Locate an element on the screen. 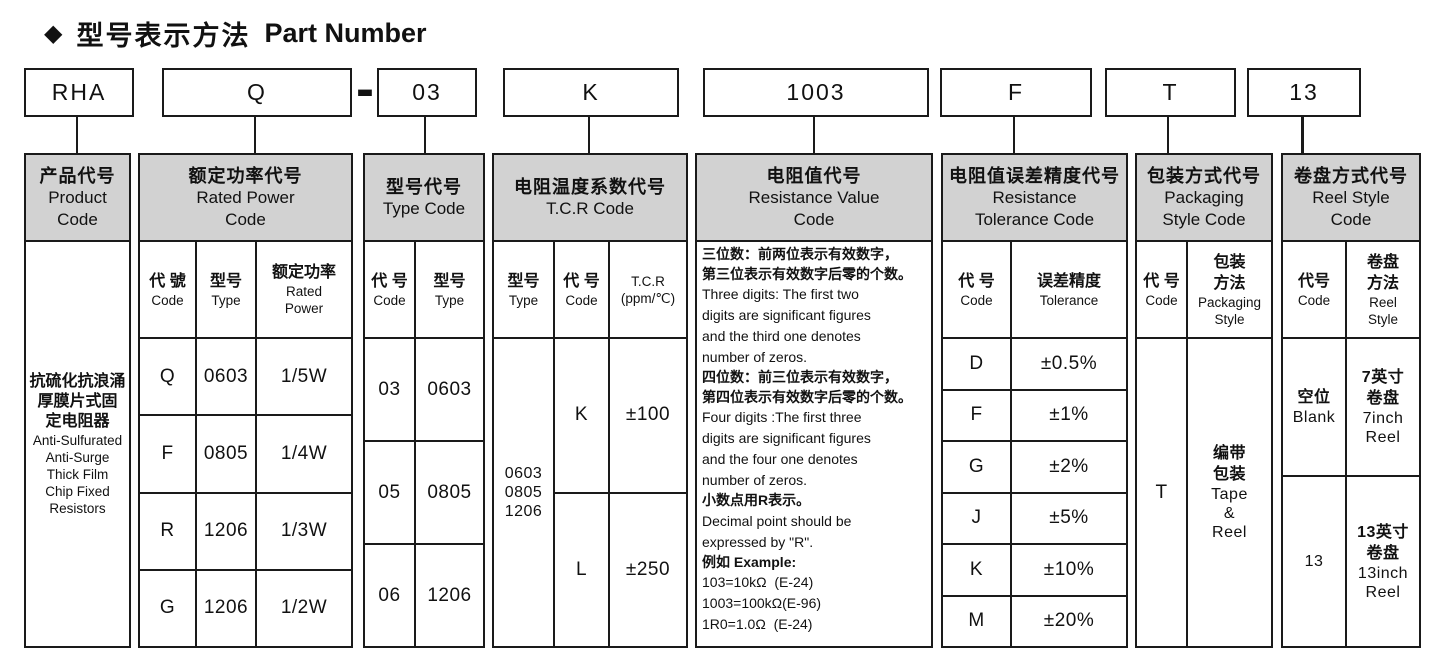  subheader-reel-style: 卷盘 方法 Reel Style is located at coordinates (1382, 289).